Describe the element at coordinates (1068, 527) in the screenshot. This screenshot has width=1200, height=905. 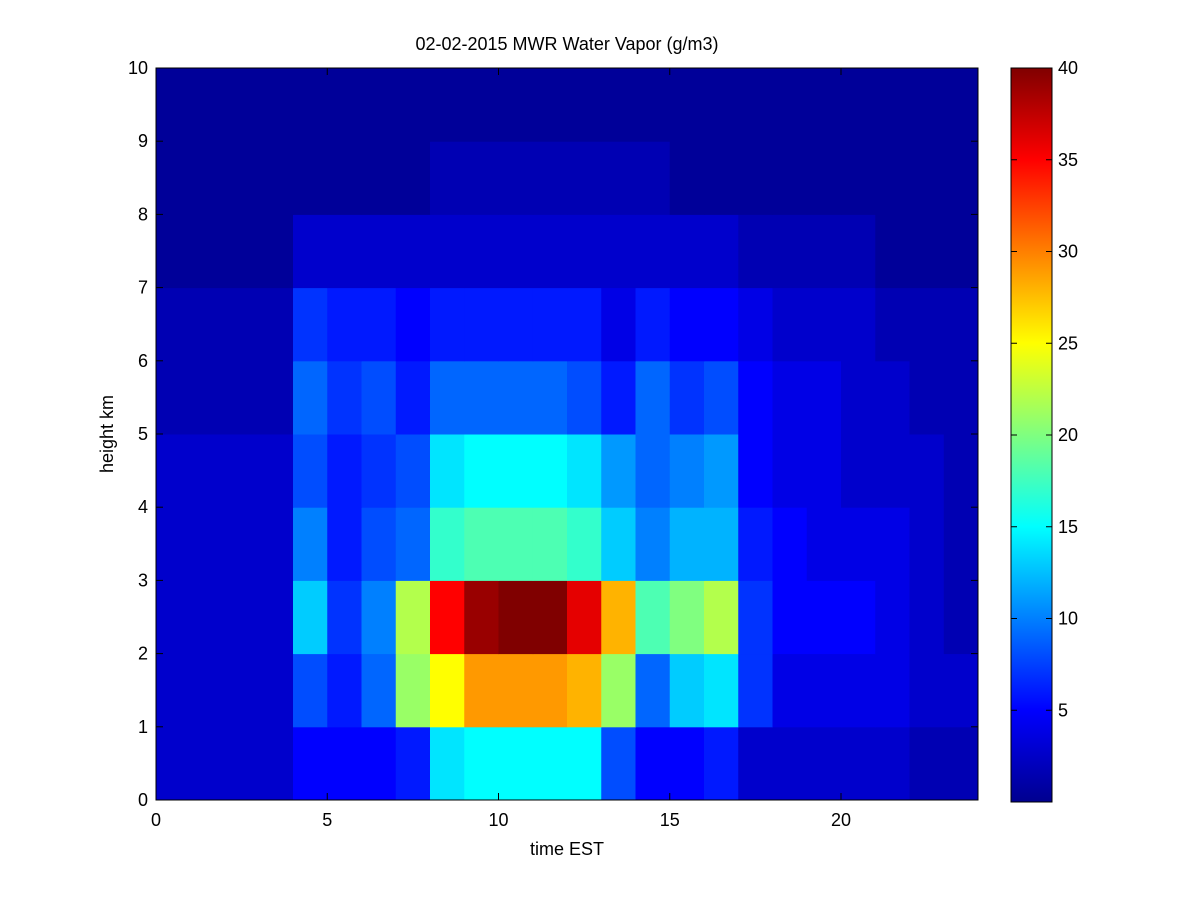
I see `colorbar-tick-label: 15` at that location.